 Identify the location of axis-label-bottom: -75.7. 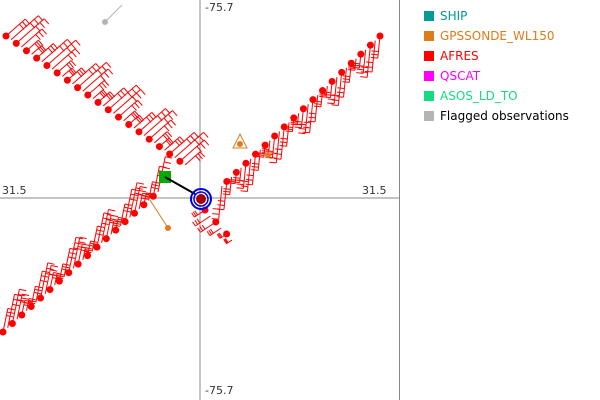
(219, 390).